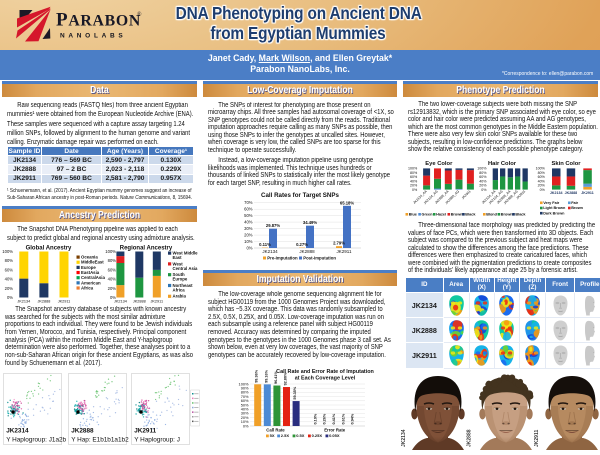  I want to click on svg-text: 34.49%, so click(310, 222).